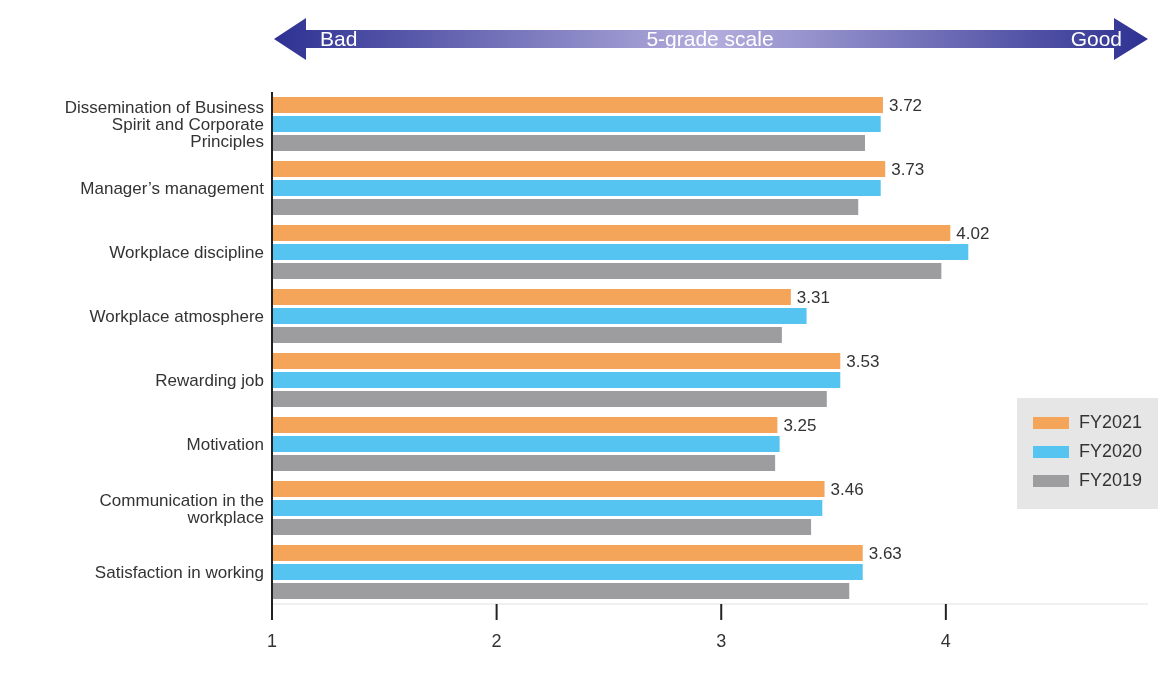  What do you see at coordinates (1096, 38) in the screenshot?
I see `text: Good` at bounding box center [1096, 38].